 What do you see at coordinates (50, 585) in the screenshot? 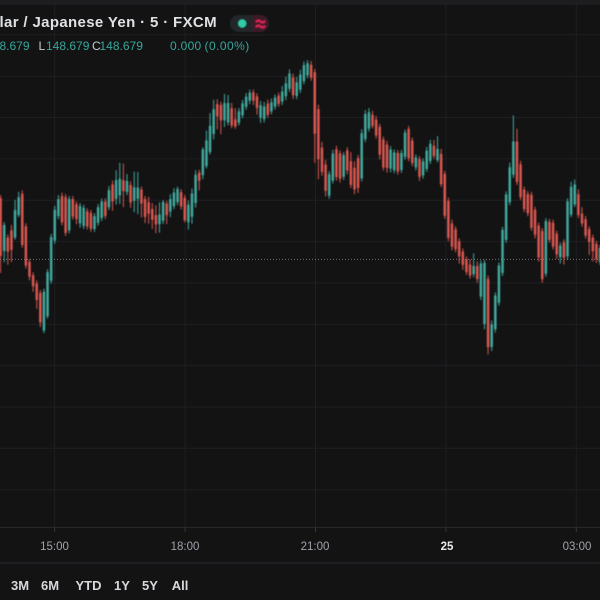
I see `svg-text: 6M` at bounding box center [50, 585].